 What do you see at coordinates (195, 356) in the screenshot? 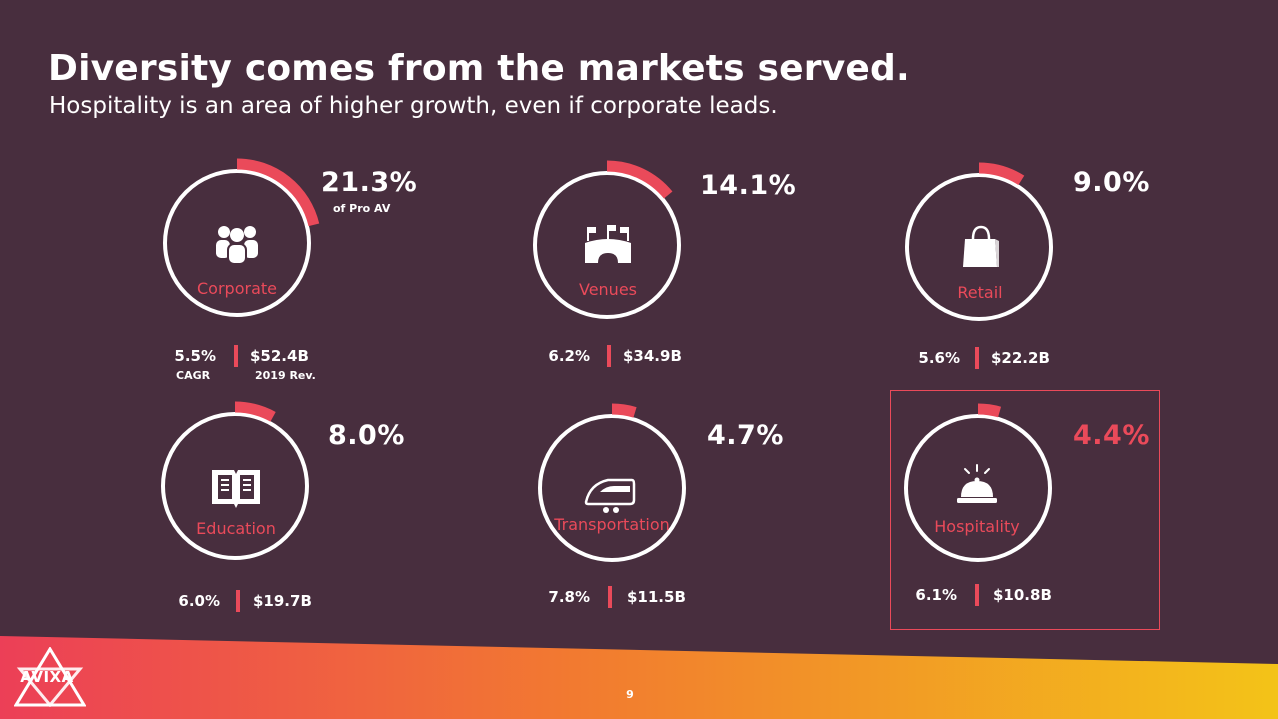
I see `cagr-value: 5.5%` at bounding box center [195, 356].